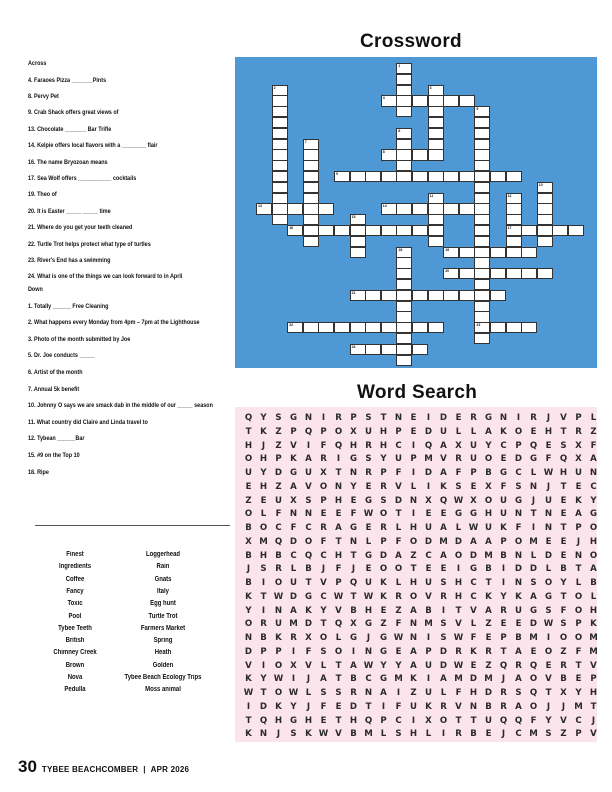 The height and width of the screenshot is (792, 612). Describe the element at coordinates (357, 295) in the screenshot. I see `crossword-cell: 21` at that location.